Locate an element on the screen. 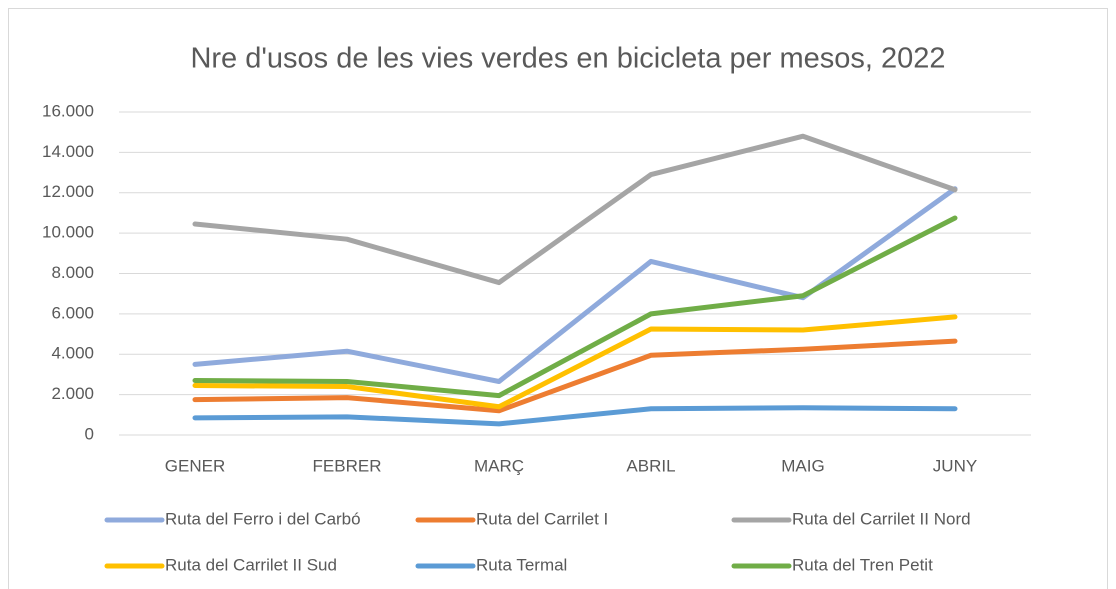  y-tick-label: 10.000 is located at coordinates (68, 232).